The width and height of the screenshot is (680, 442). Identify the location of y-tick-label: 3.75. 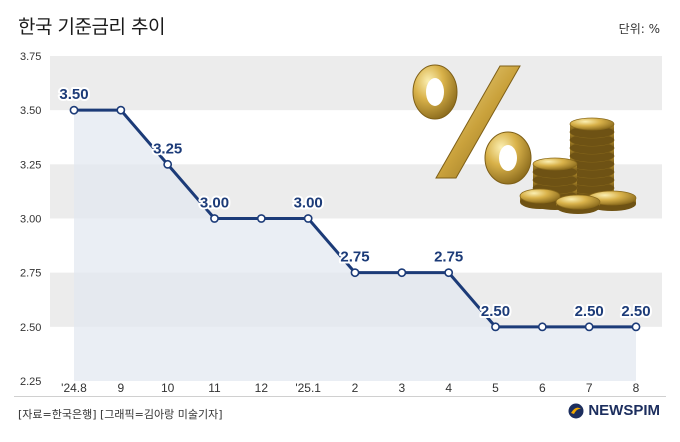
(30, 57).